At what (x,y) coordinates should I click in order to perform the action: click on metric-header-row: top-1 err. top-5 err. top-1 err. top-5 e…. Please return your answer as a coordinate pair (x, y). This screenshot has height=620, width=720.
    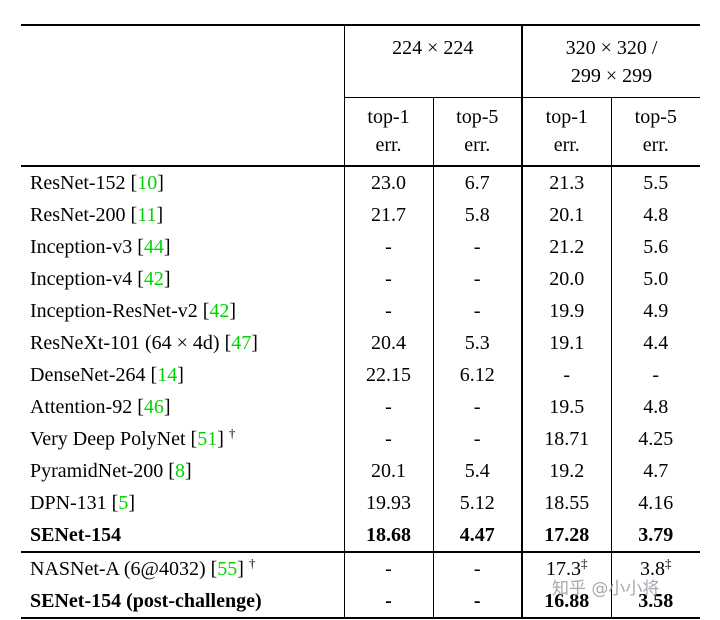
    Looking at the image, I should click on (360, 132).